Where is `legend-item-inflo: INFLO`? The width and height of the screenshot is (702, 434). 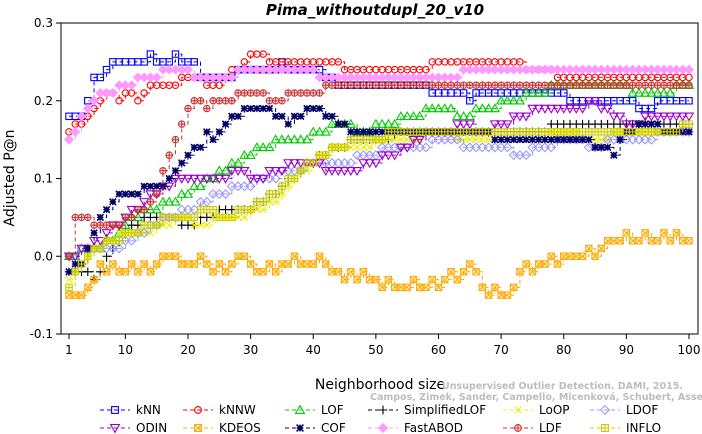
legend-item-inflo: INFLO is located at coordinates (625, 427).